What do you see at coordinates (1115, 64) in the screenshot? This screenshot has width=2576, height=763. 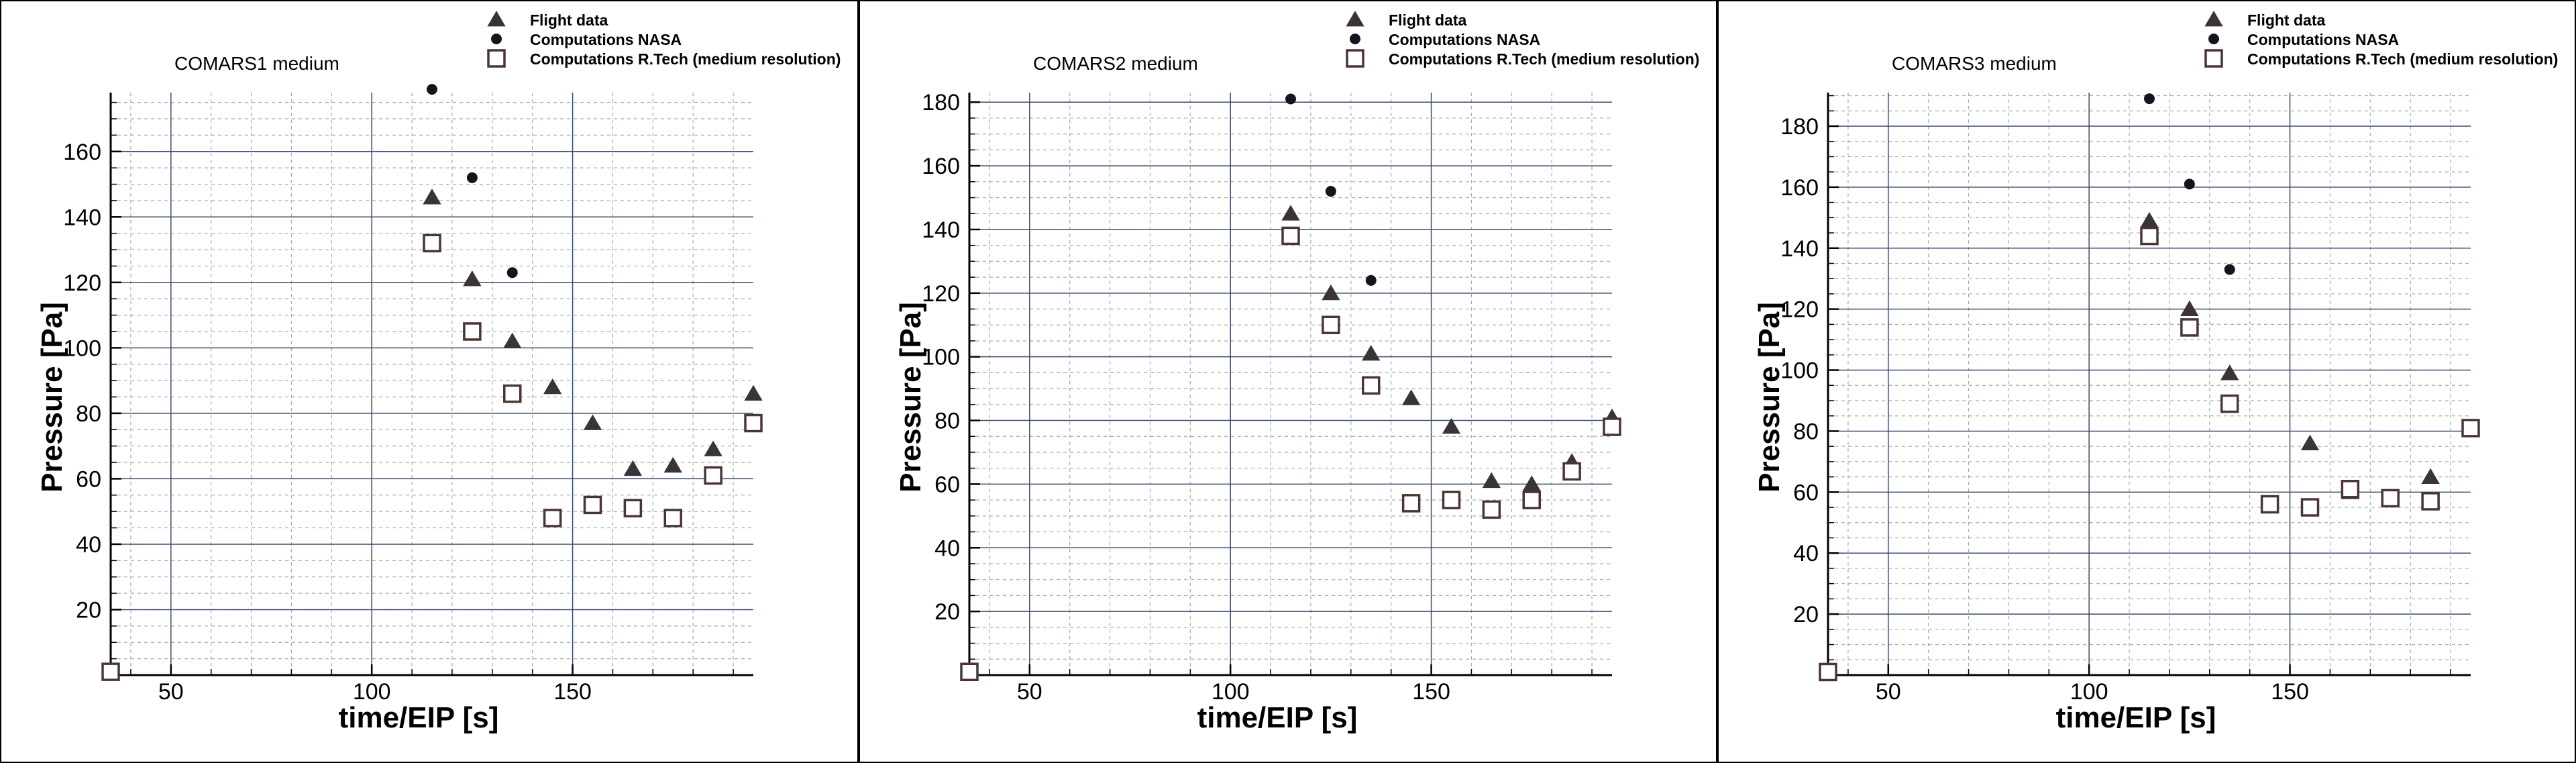 I see `chart-title: COMARS2 medium` at bounding box center [1115, 64].